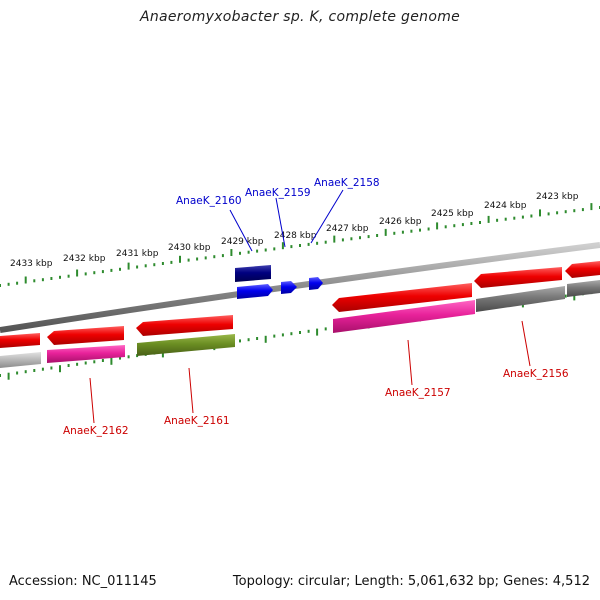 The image size is (600, 600). What do you see at coordinates (189, 248) in the screenshot?
I see `scale-label: 2430 kbp` at bounding box center [189, 248].